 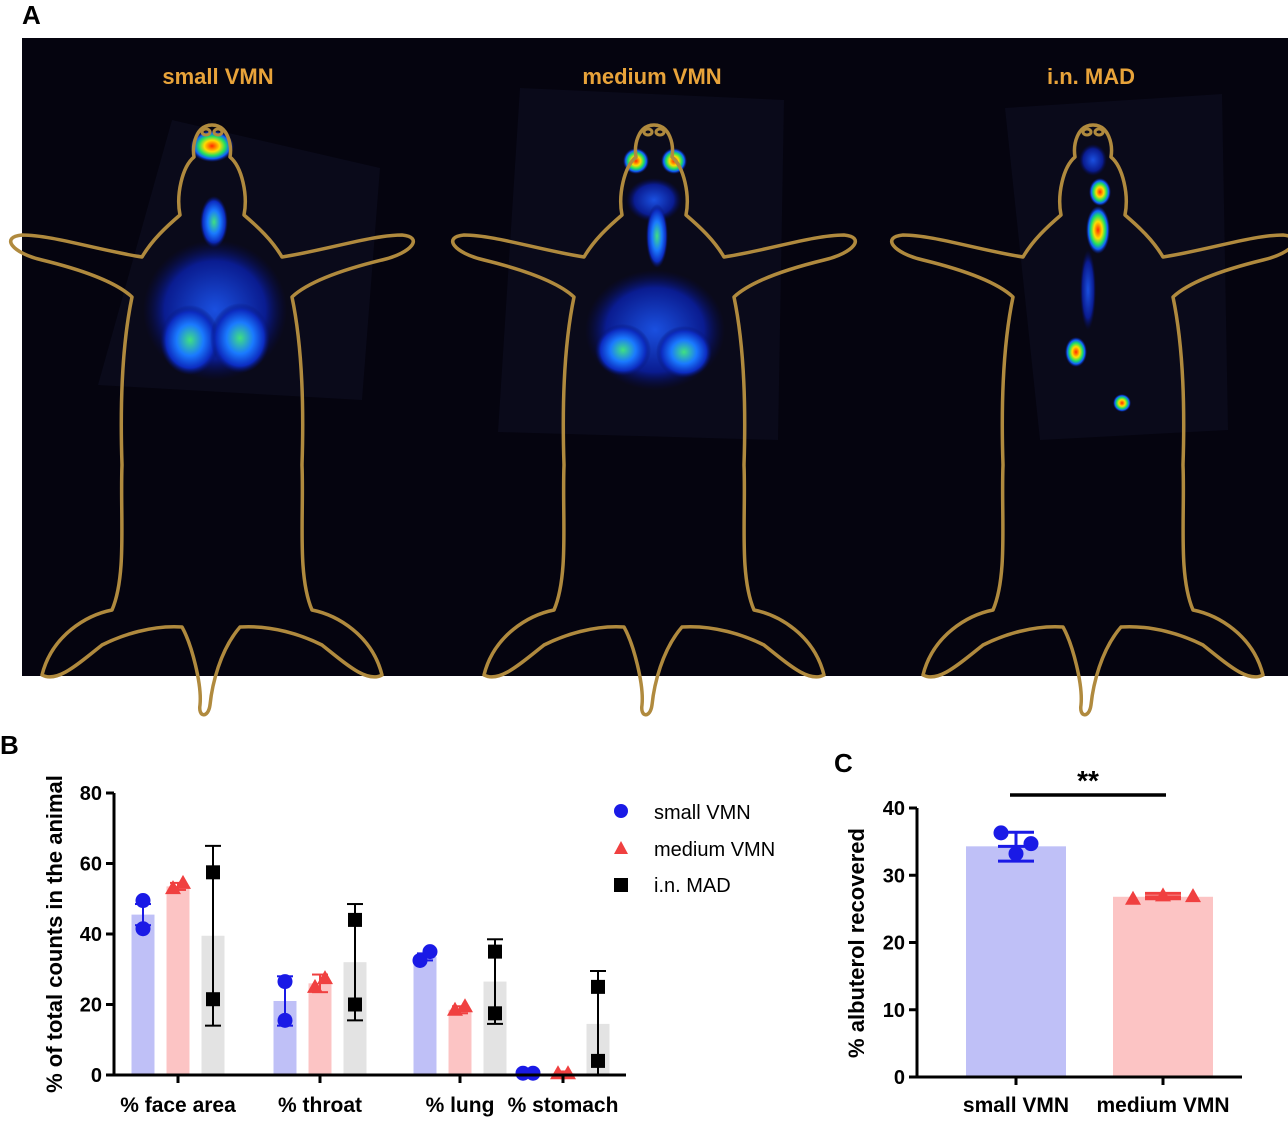 What do you see at coordinates (621, 811) in the screenshot?
I see `legend-marker-small-vmn` at bounding box center [621, 811].